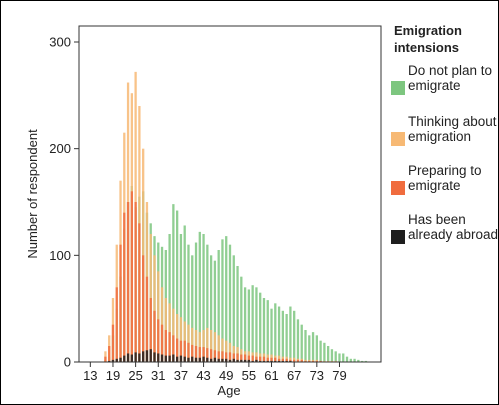  I want to click on legend-swatch, so click(398, 188).